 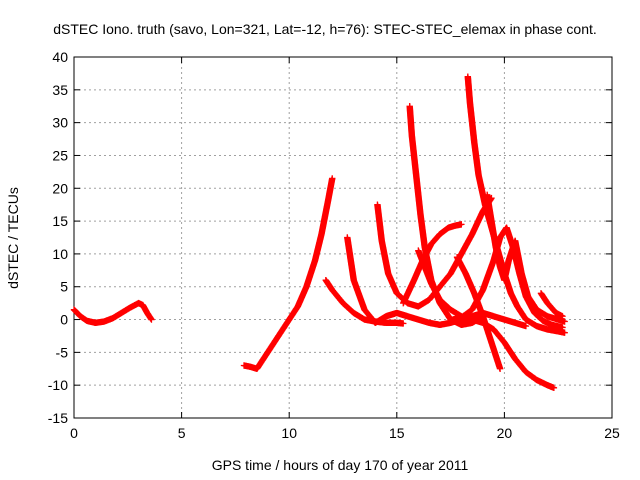 I want to click on x-tick-label: 10, so click(x=289, y=433).